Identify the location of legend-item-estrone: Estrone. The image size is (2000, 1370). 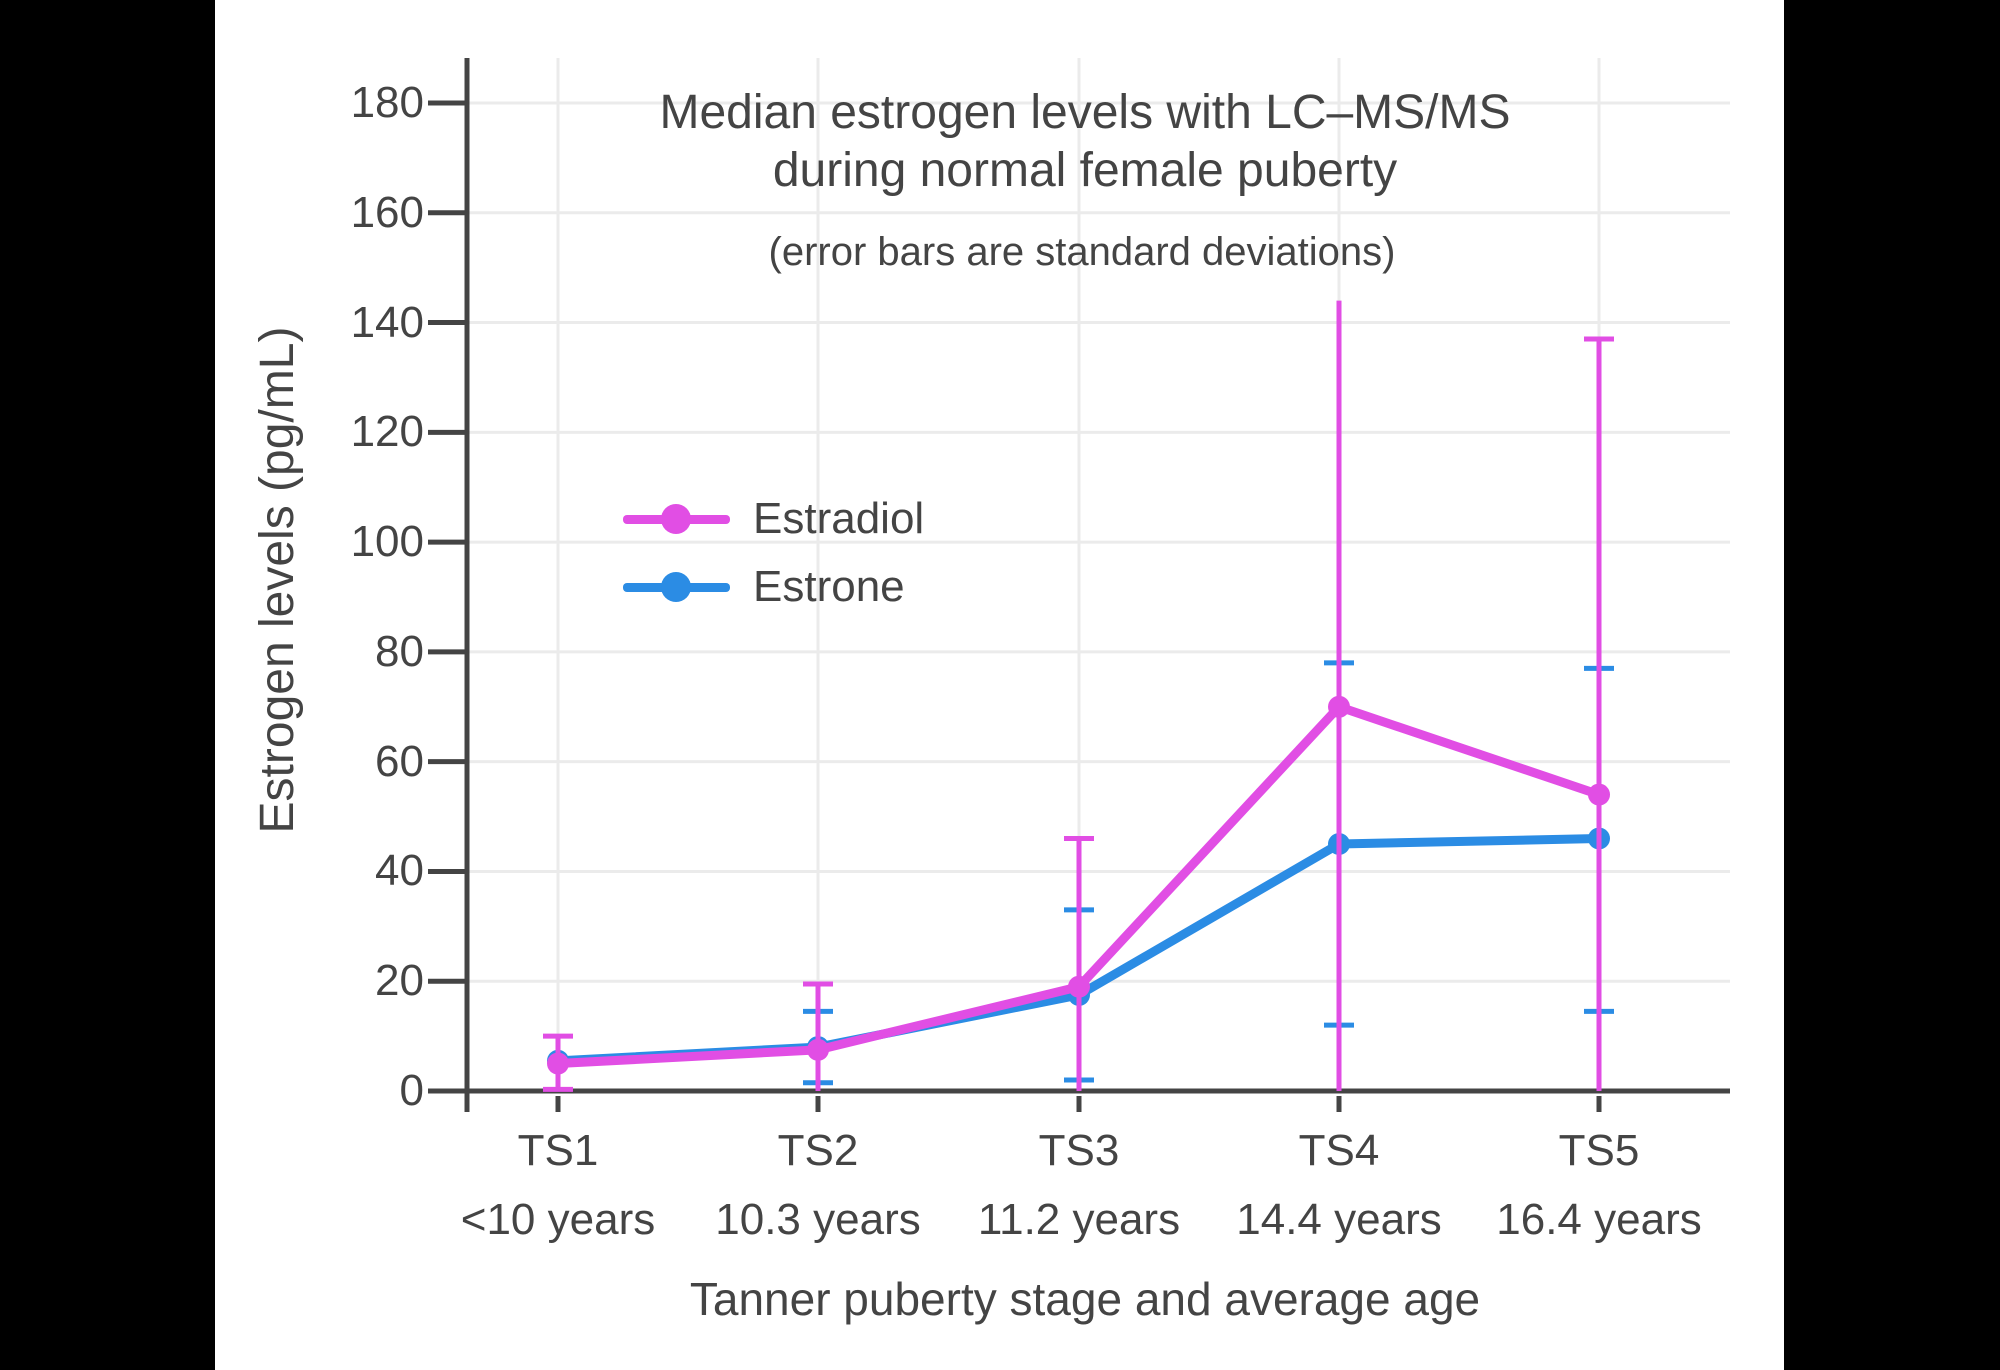
(833, 587).